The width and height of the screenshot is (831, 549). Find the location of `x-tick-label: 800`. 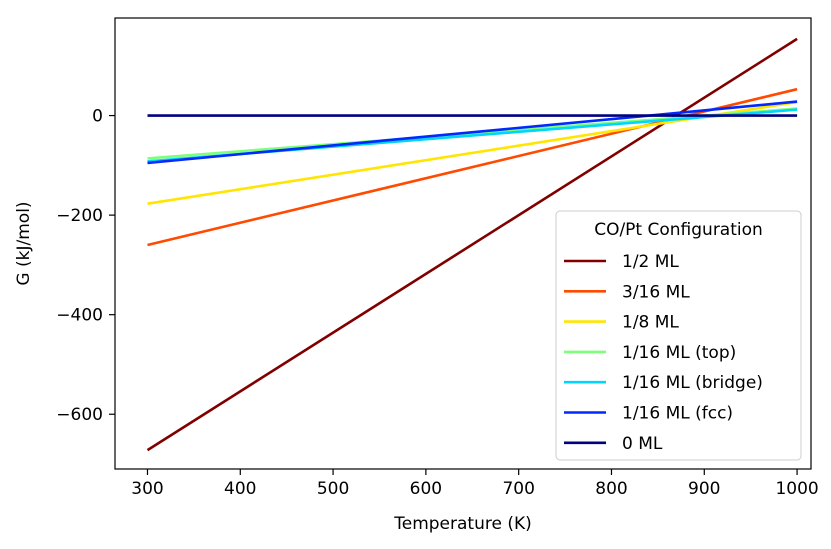

x-tick-label: 800 is located at coordinates (611, 489).